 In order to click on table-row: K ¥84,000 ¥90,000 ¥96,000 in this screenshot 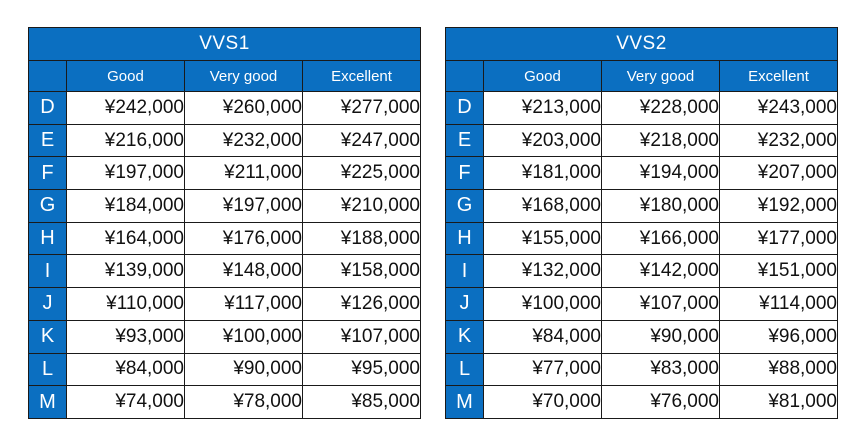, I will do `click(641, 336)`.